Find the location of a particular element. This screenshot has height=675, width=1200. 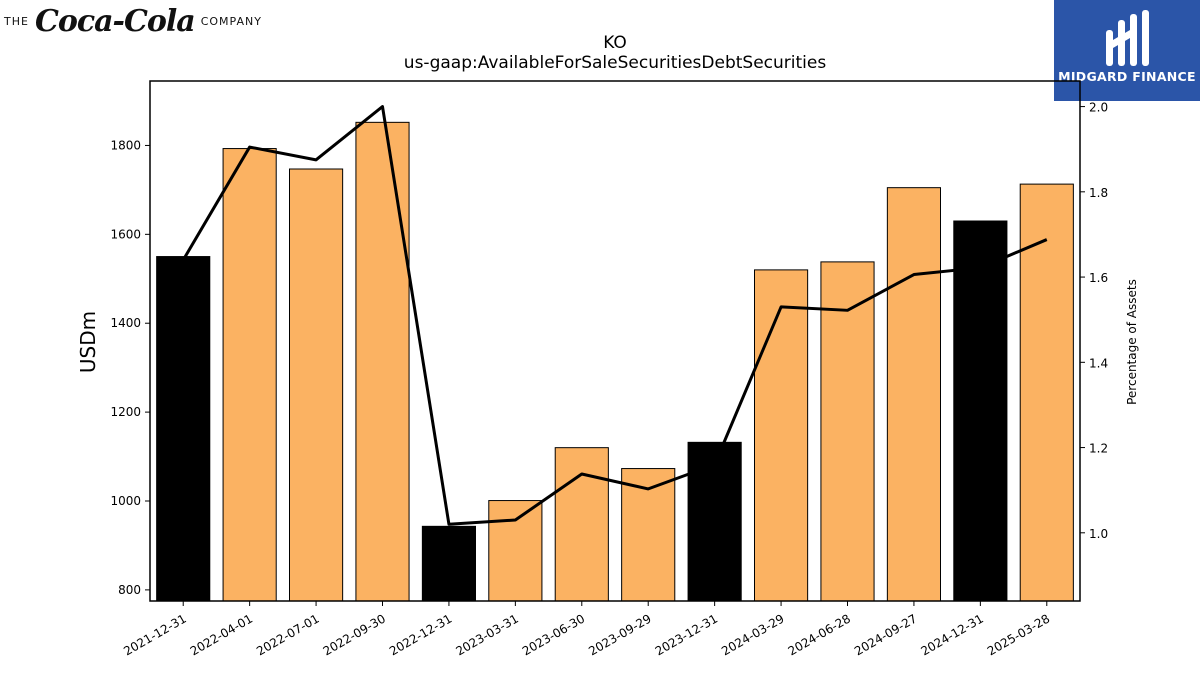

y-tick-label: 800 is located at coordinates (129, 590).